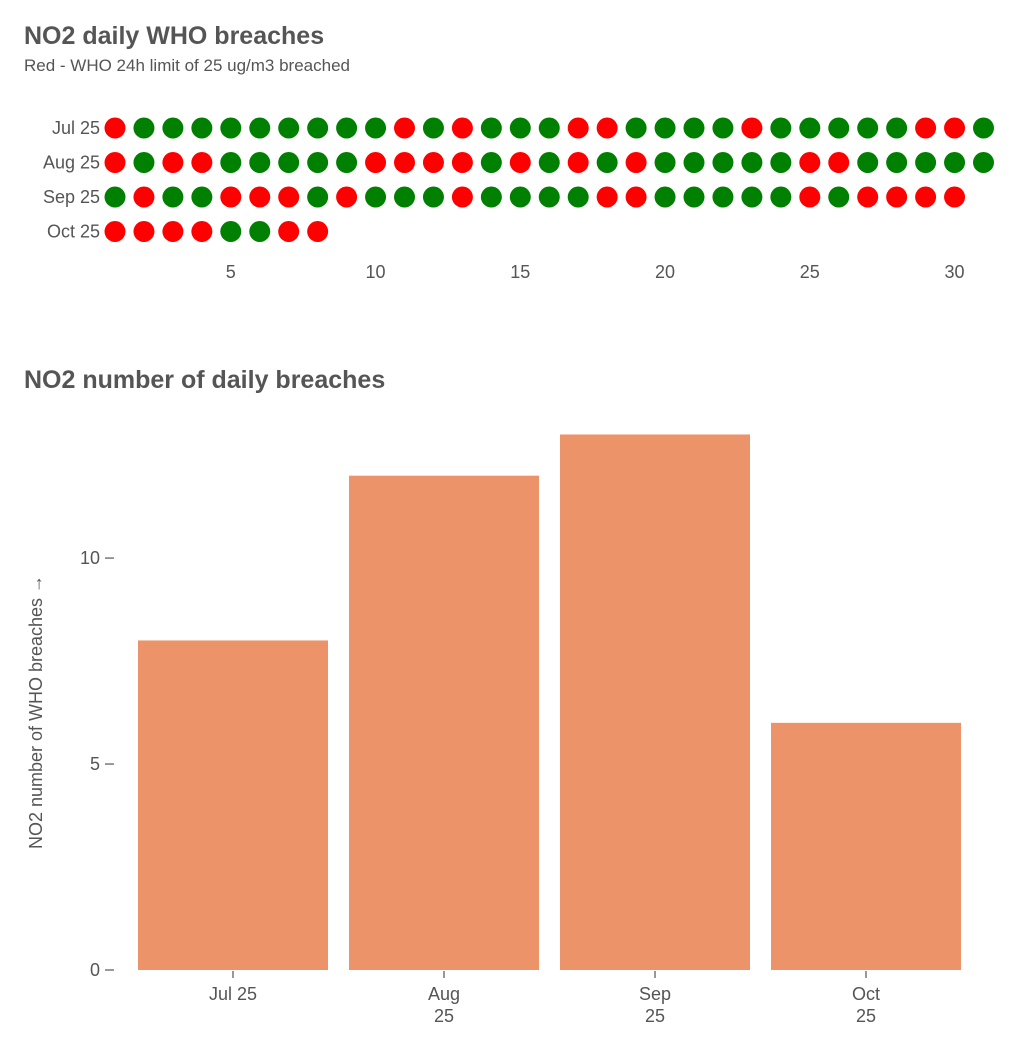 The width and height of the screenshot is (1016, 1040). I want to click on x-tick-label: 30, so click(955, 272).